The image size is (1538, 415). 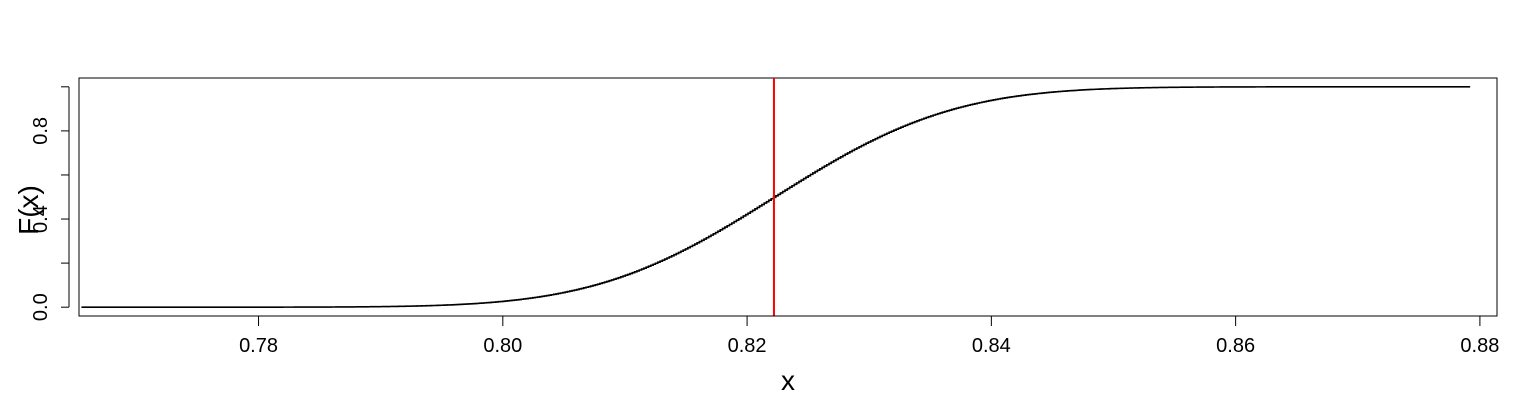 I want to click on y-axis: 0.0 0.4 0.8, so click(x=50, y=203).